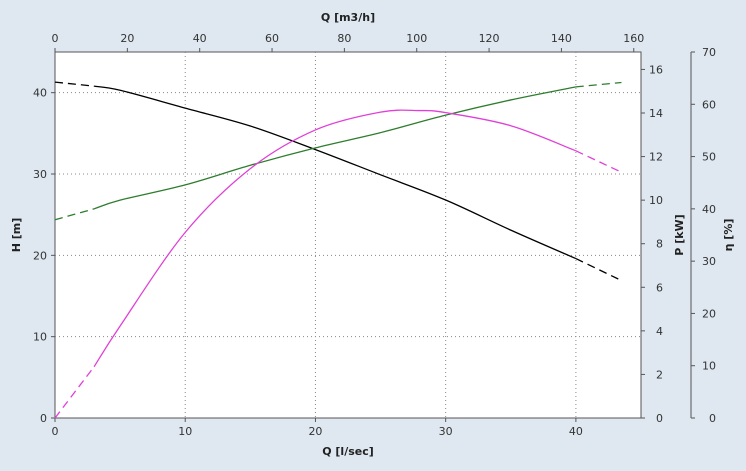  What do you see at coordinates (344, 38) in the screenshot?
I see `x2-tick-label: 80` at bounding box center [344, 38].